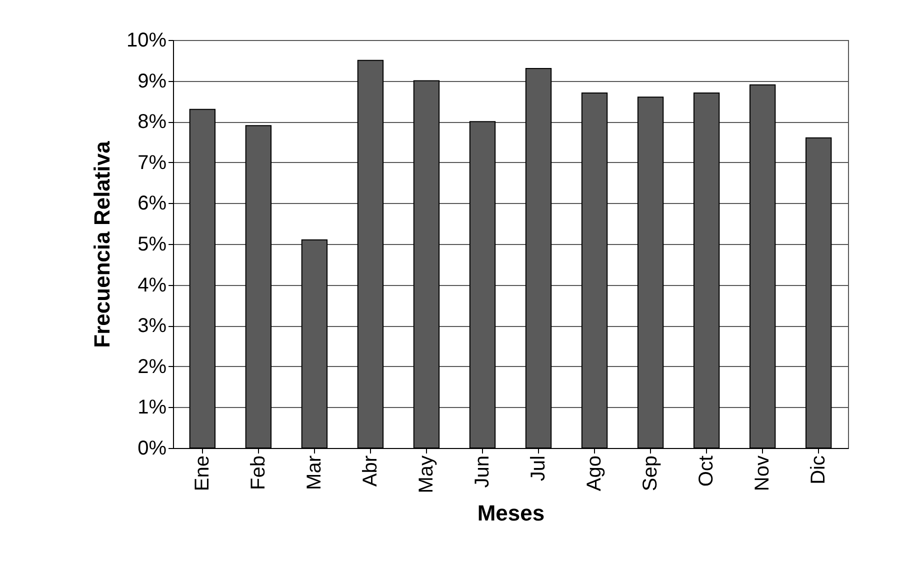 The height and width of the screenshot is (564, 918). What do you see at coordinates (202, 474) in the screenshot?
I see `x-tick-label: Ene` at bounding box center [202, 474].